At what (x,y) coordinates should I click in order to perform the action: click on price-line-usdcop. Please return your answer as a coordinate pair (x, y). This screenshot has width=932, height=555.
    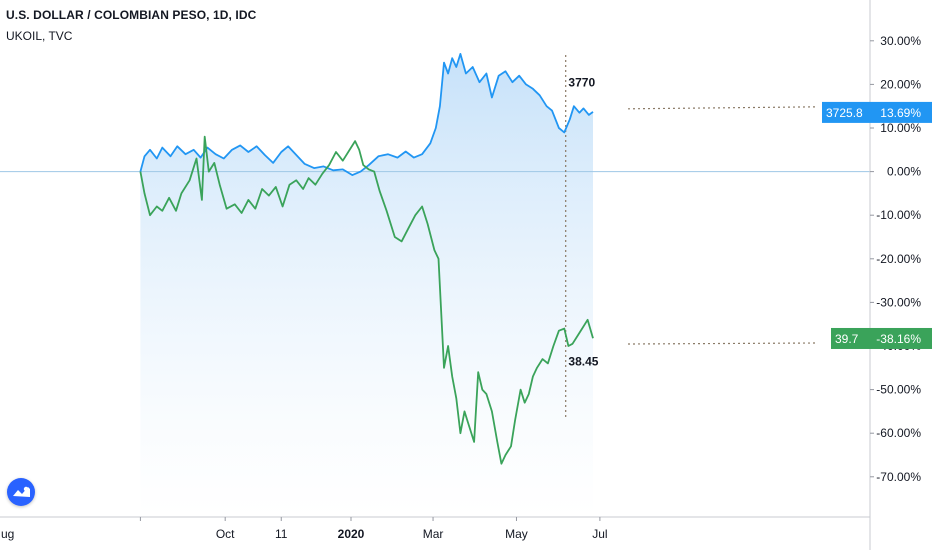
    Looking at the image, I should click on (723, 108).